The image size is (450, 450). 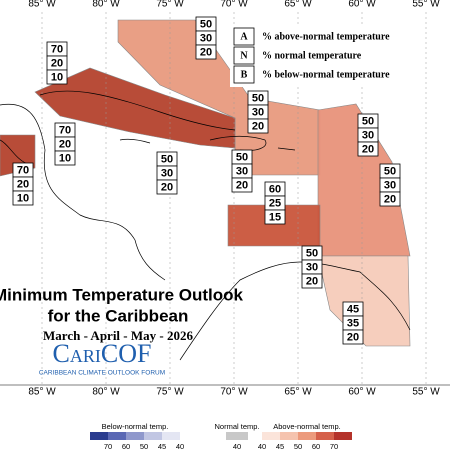 I want to click on key-letter: A, so click(x=244, y=36).